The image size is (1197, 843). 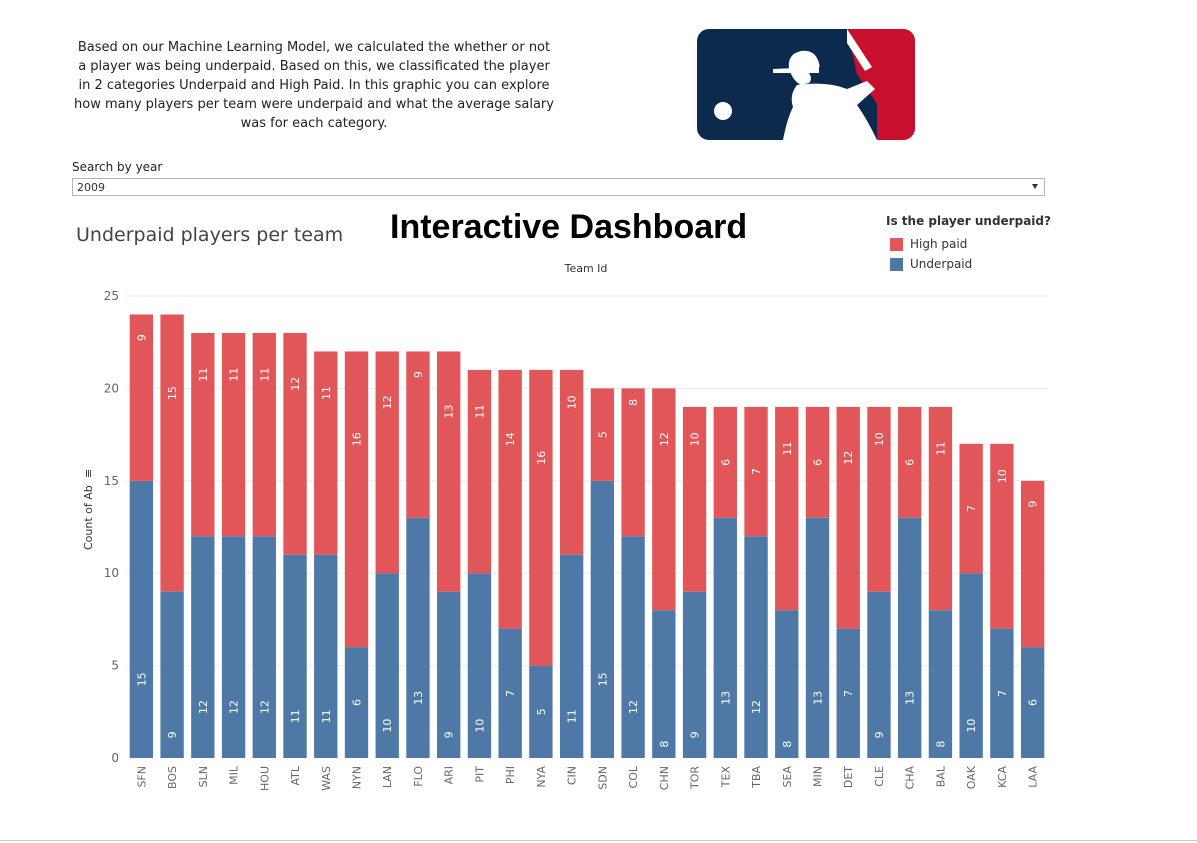 What do you see at coordinates (848, 777) in the screenshot?
I see `x-tick-label: DET` at bounding box center [848, 777].